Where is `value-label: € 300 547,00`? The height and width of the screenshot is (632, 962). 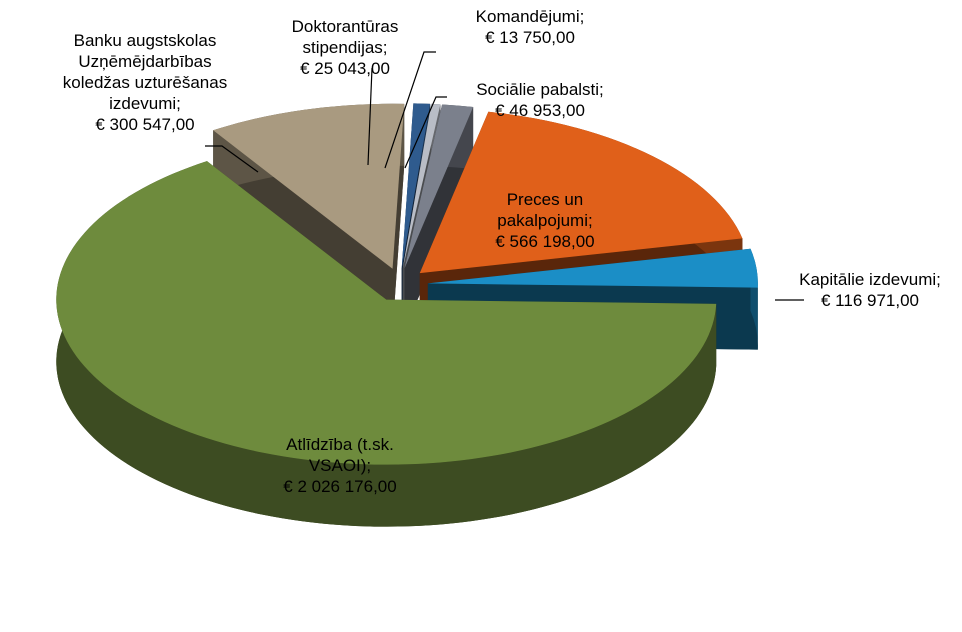
value-label: € 300 547,00 is located at coordinates (144, 124).